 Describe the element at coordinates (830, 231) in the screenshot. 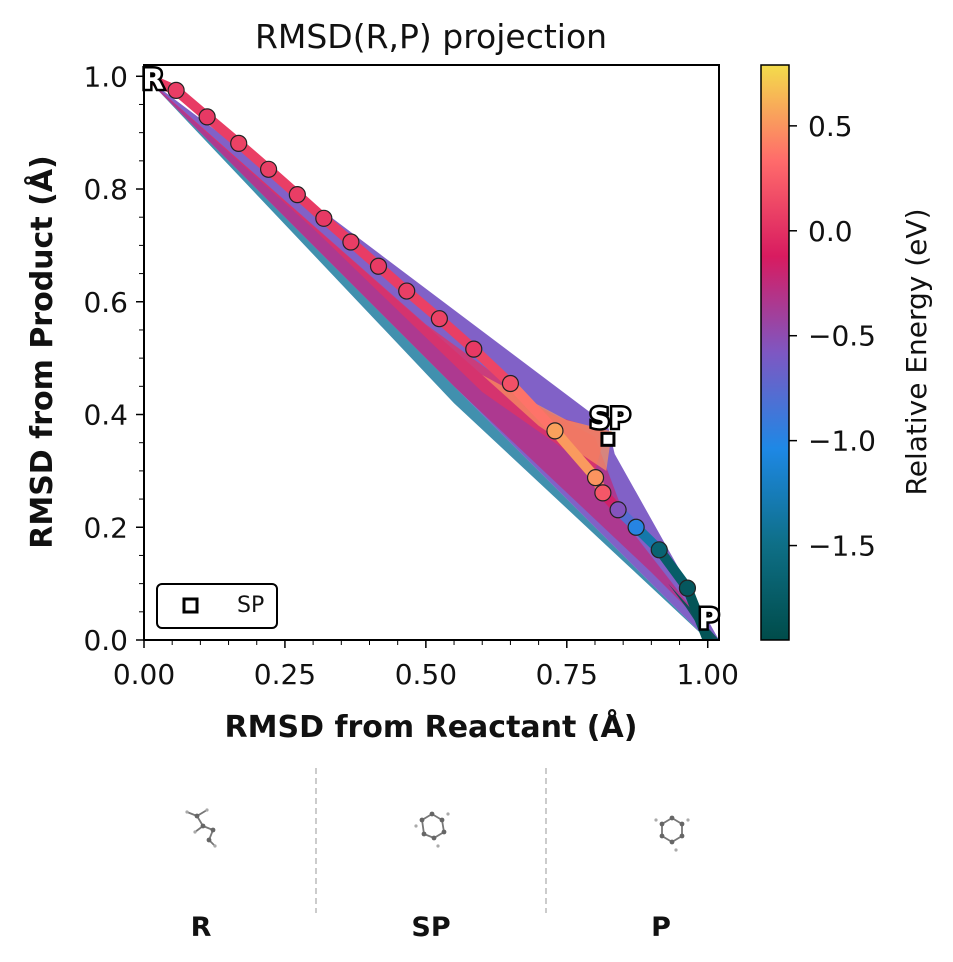

I see `colorbar-tick-label: 0.0` at that location.